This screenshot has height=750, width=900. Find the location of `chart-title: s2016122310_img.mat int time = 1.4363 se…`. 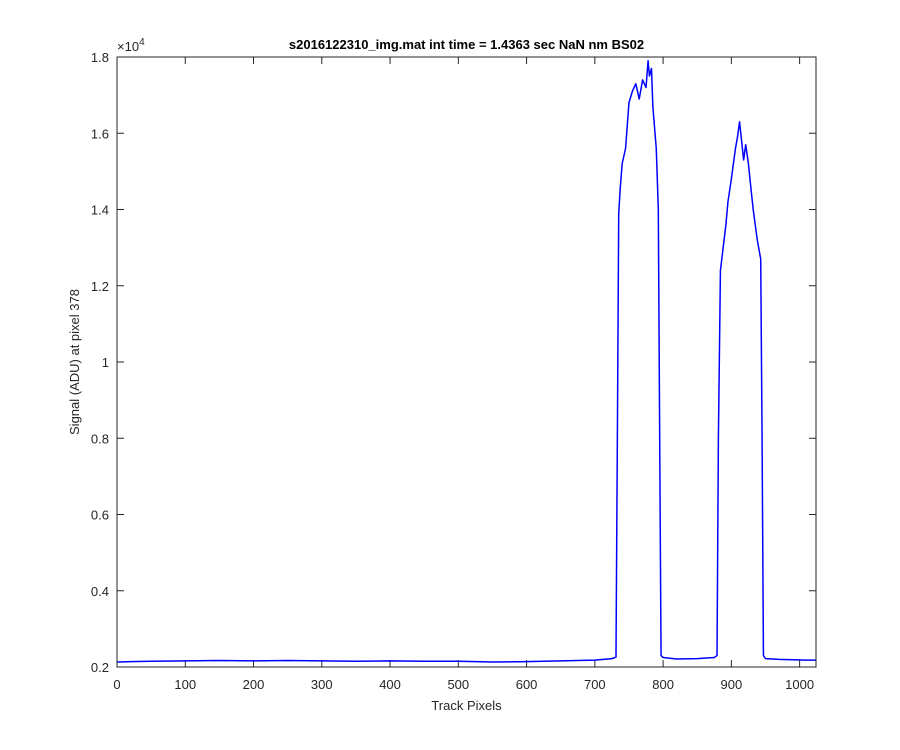

chart-title: s2016122310_img.mat int time = 1.4363 se… is located at coordinates (466, 44).